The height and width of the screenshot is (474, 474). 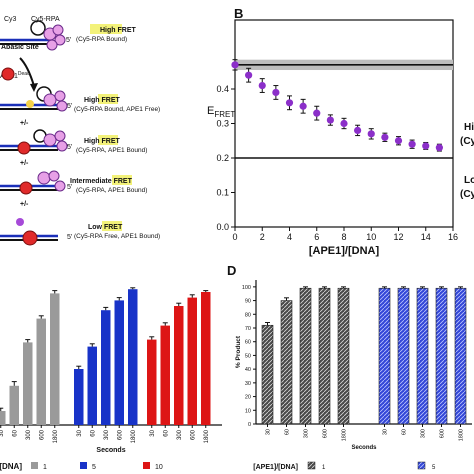 What do you see at coordinates (262, 237) in the screenshot?
I see `x-tick-label: 2` at bounding box center [262, 237].